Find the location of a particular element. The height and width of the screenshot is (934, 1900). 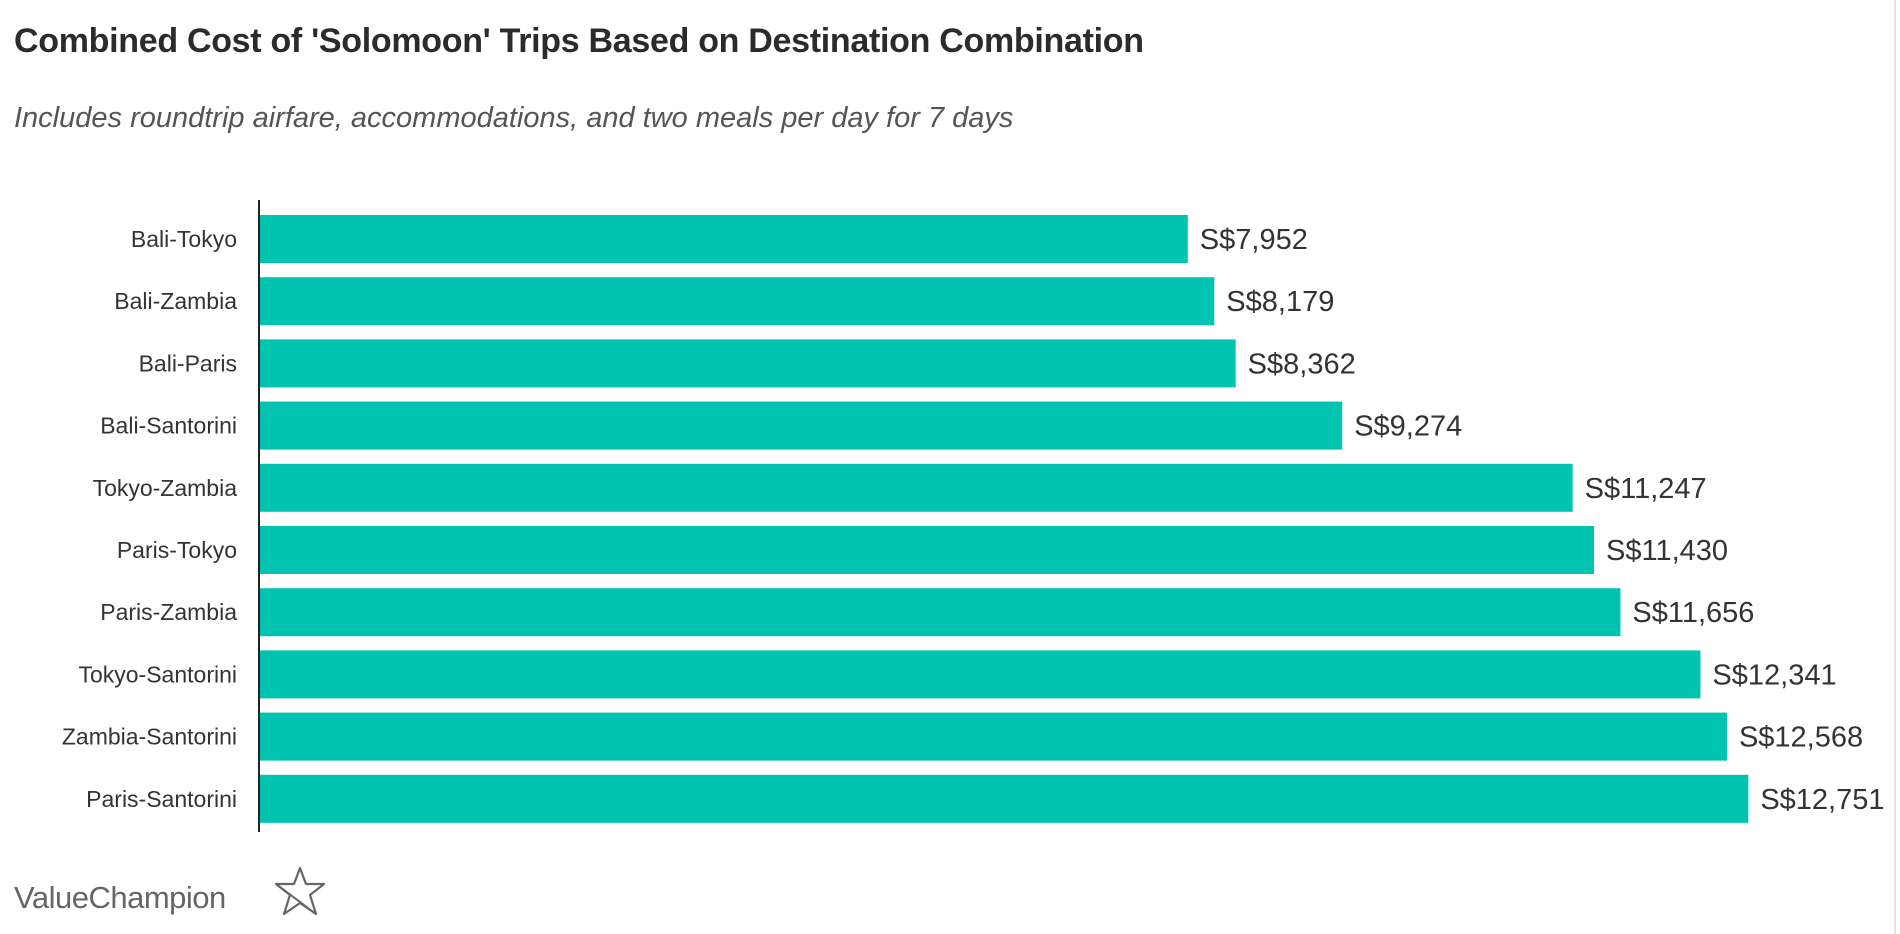

bar-bali-paris is located at coordinates (747, 363).